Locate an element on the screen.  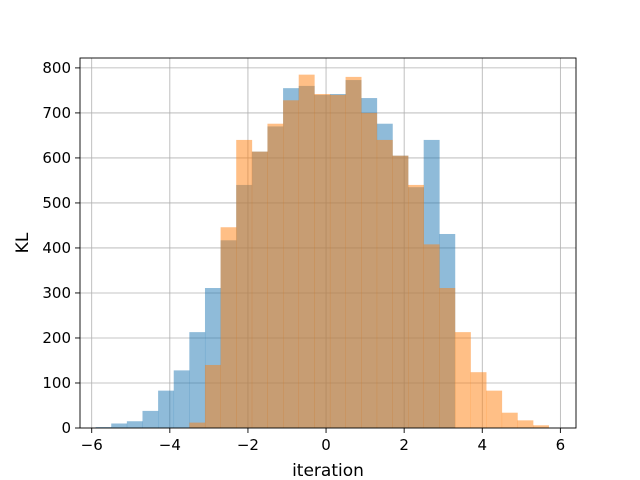
x-tick-label-6: 6 is located at coordinates (561, 445).